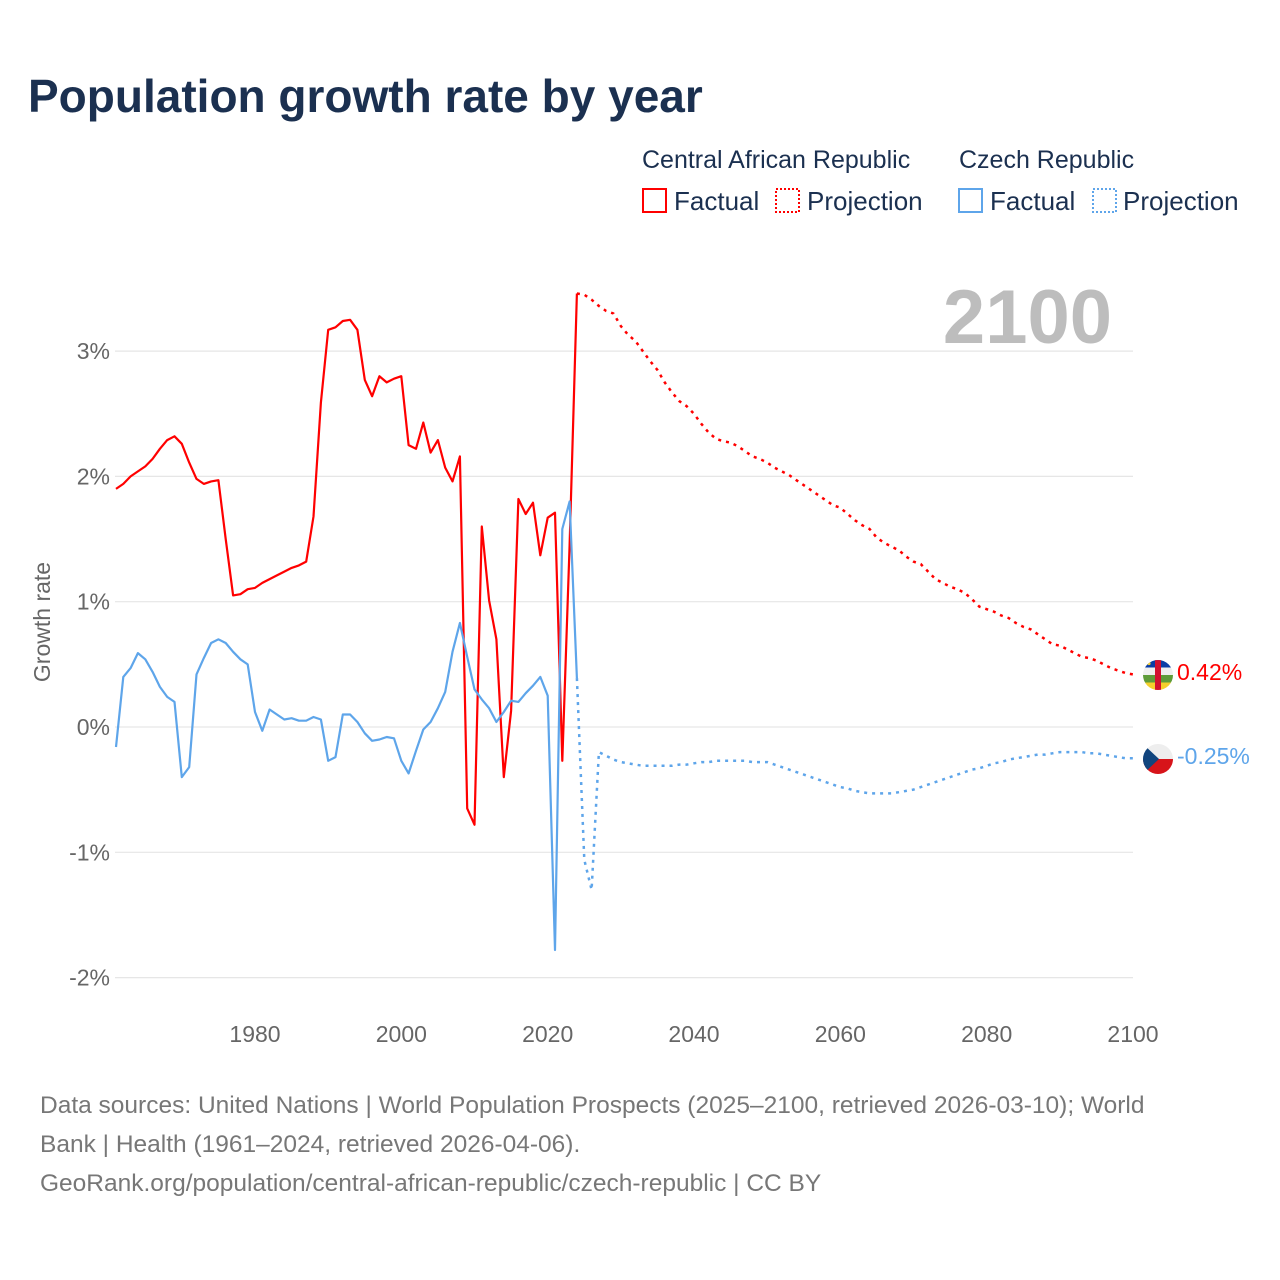  Describe the element at coordinates (787, 200) in the screenshot. I see `legend-swatch-car-projection` at that location.